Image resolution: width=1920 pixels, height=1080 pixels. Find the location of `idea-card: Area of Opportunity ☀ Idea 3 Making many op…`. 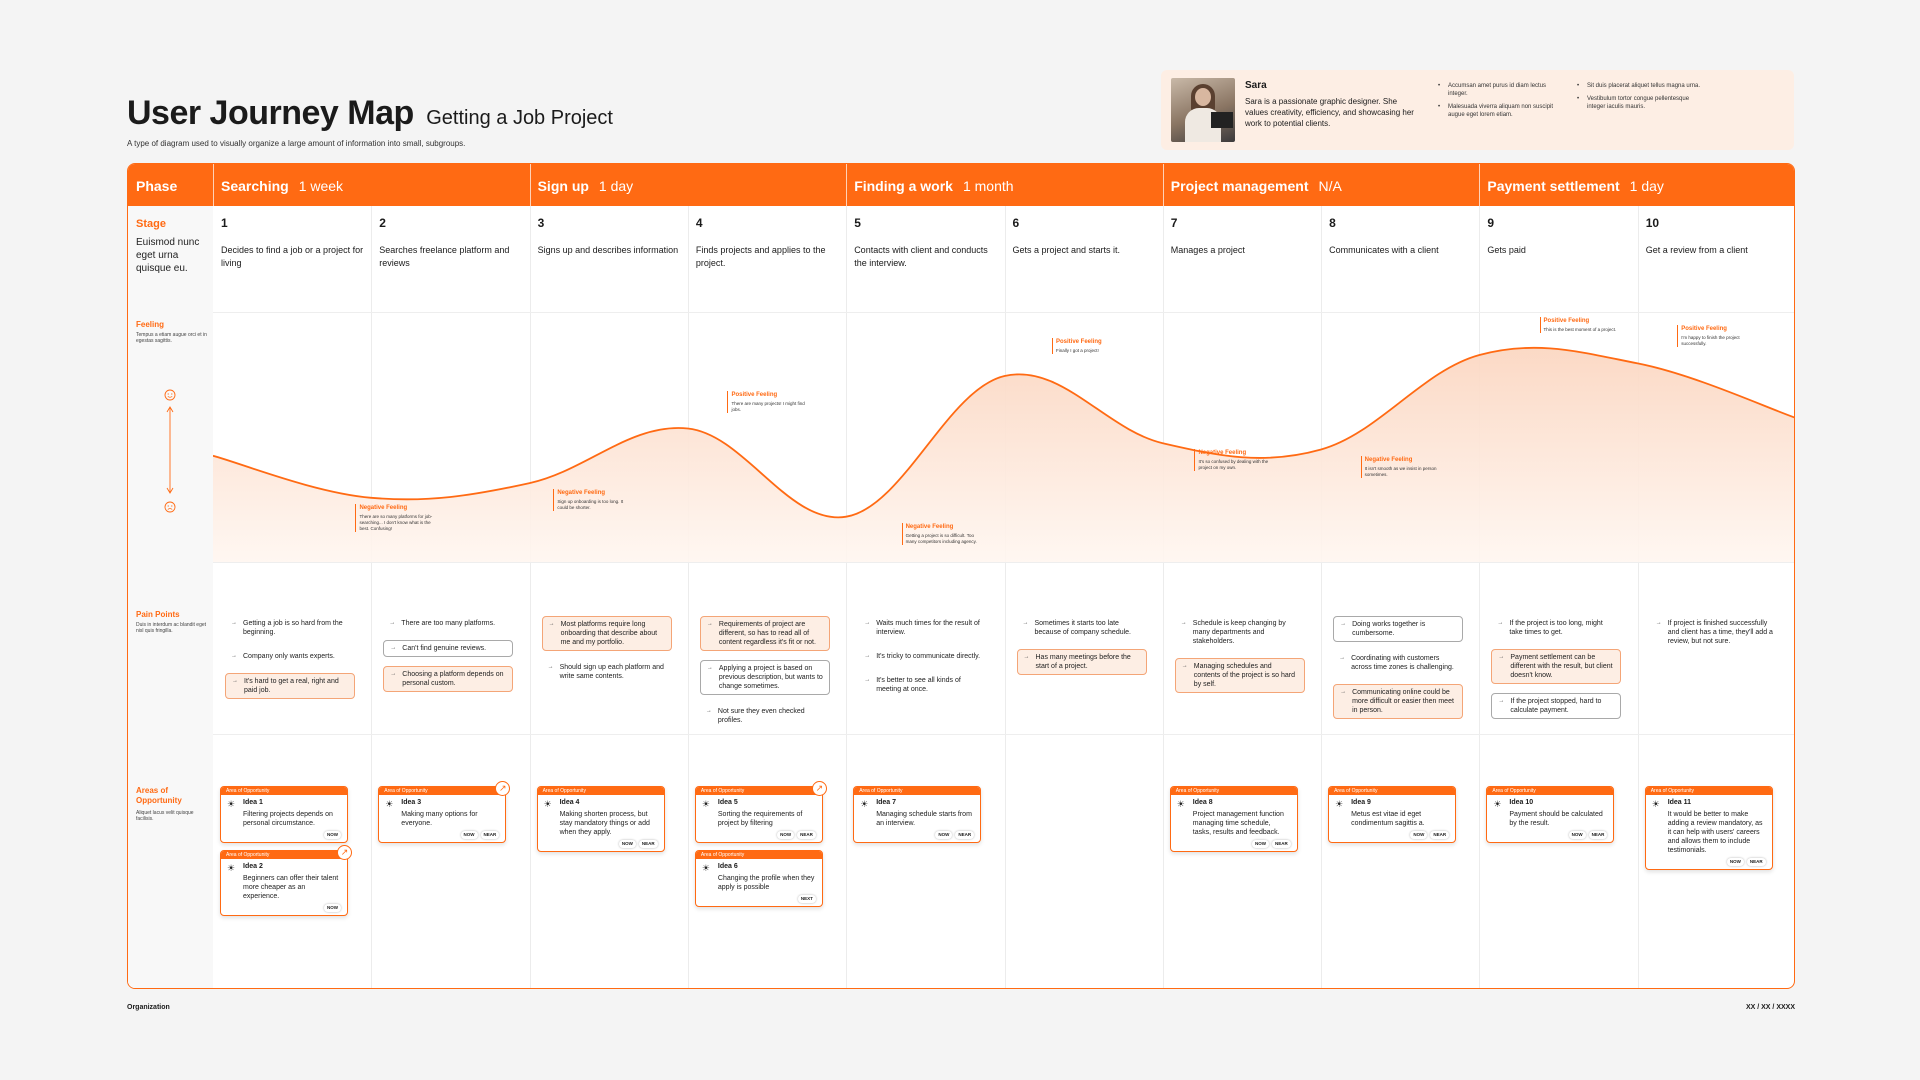

idea-card: Area of Opportunity ☀ Idea 3 Making many op… is located at coordinates (444, 812).